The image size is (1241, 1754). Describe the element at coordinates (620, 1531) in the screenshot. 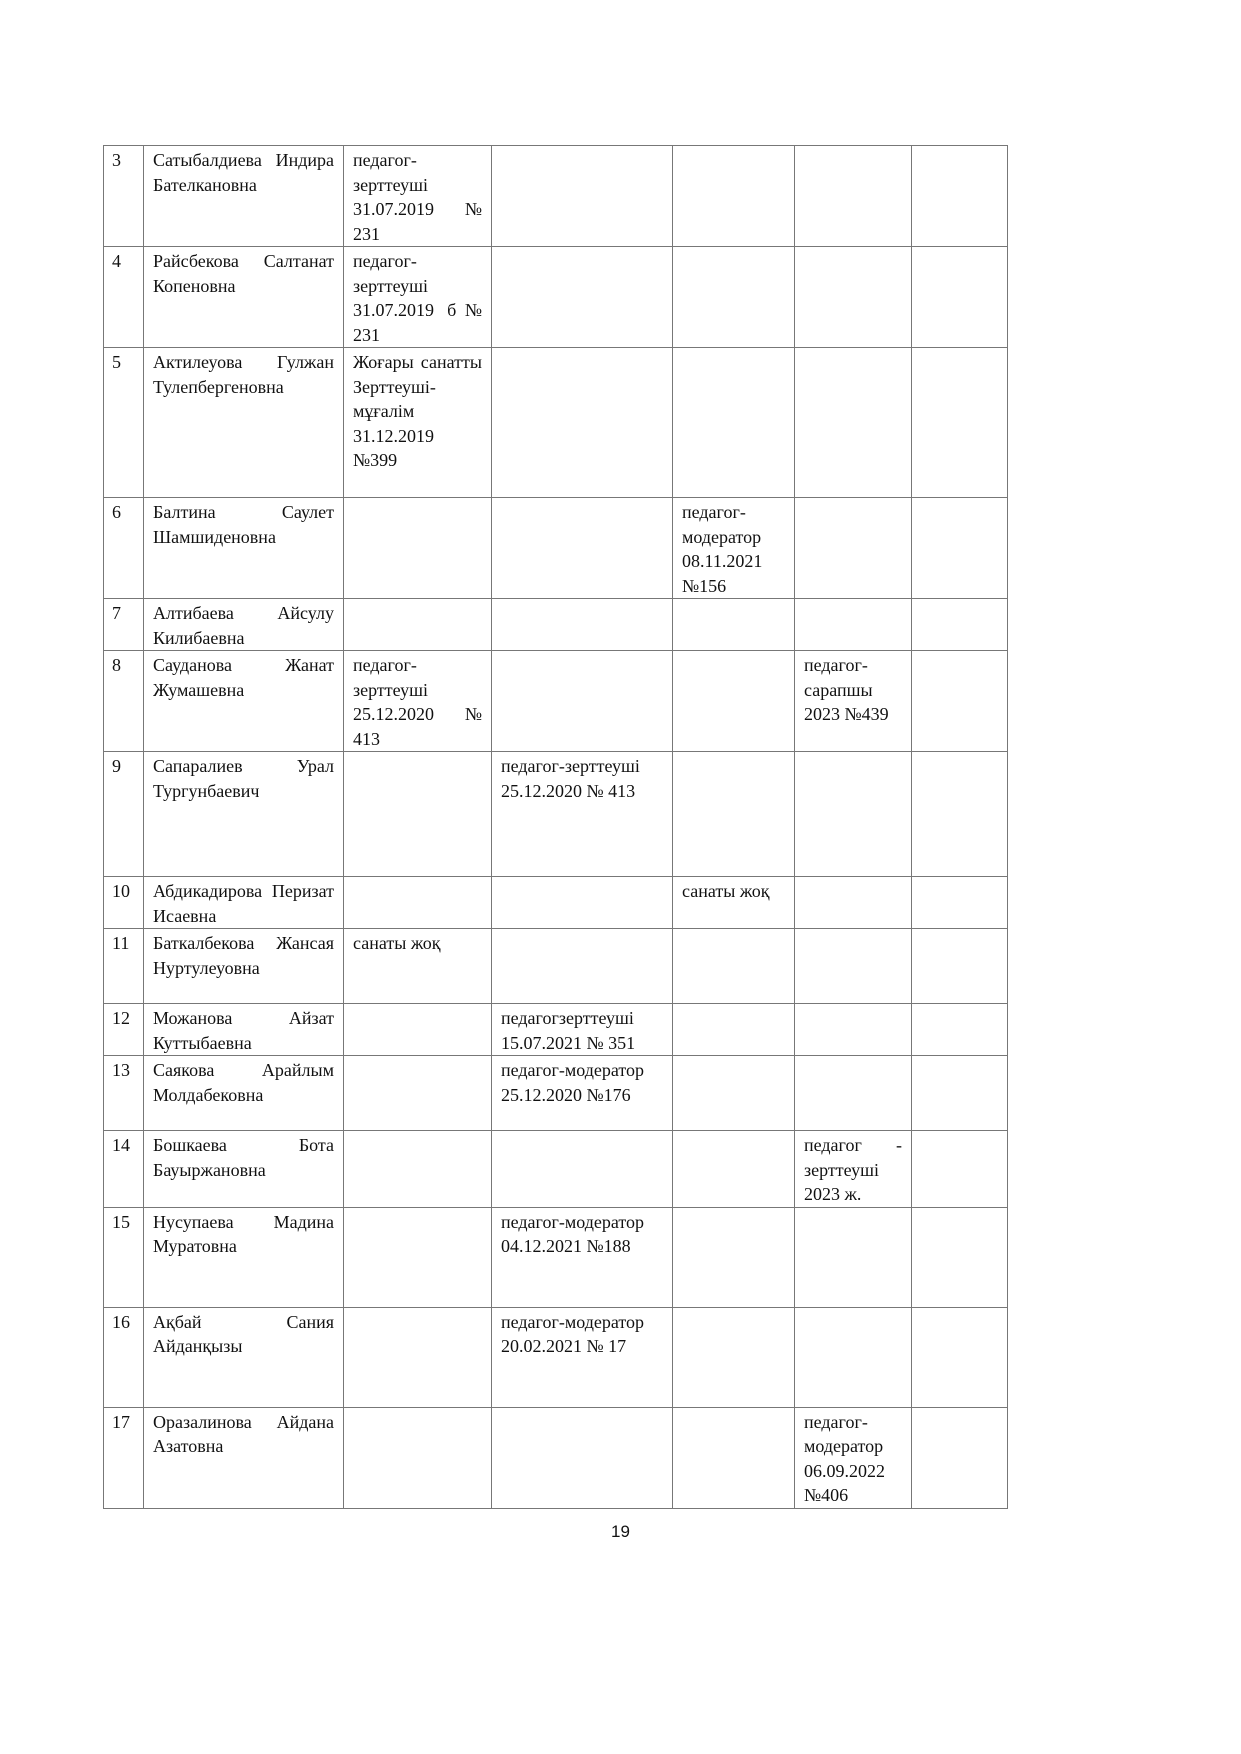

I see `page-number: 19` at that location.